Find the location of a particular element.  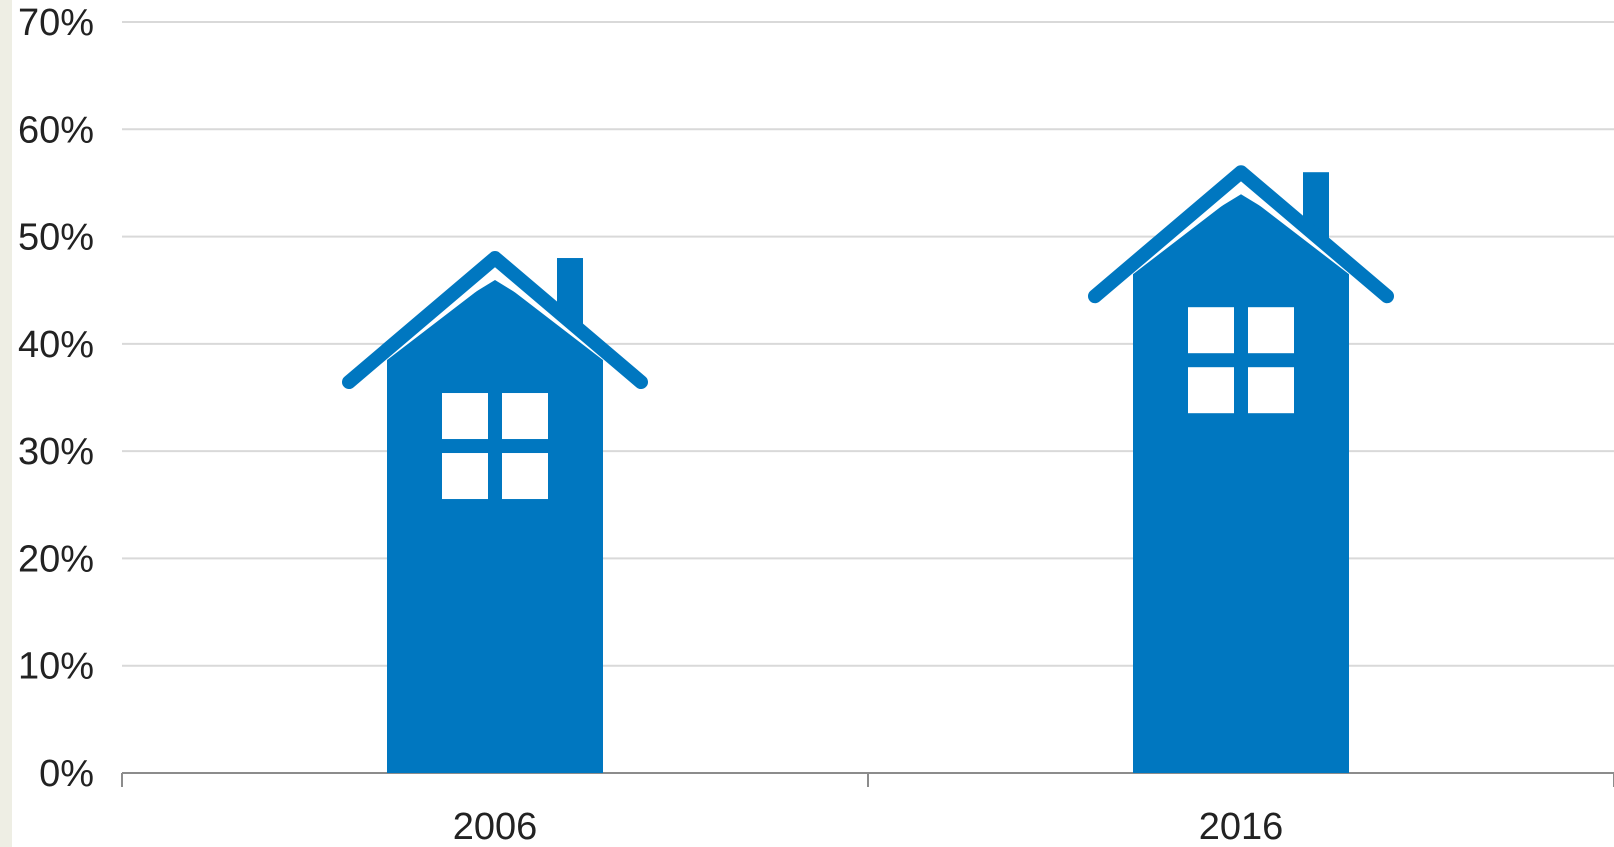

y-tick-label: 10% is located at coordinates (56, 667).